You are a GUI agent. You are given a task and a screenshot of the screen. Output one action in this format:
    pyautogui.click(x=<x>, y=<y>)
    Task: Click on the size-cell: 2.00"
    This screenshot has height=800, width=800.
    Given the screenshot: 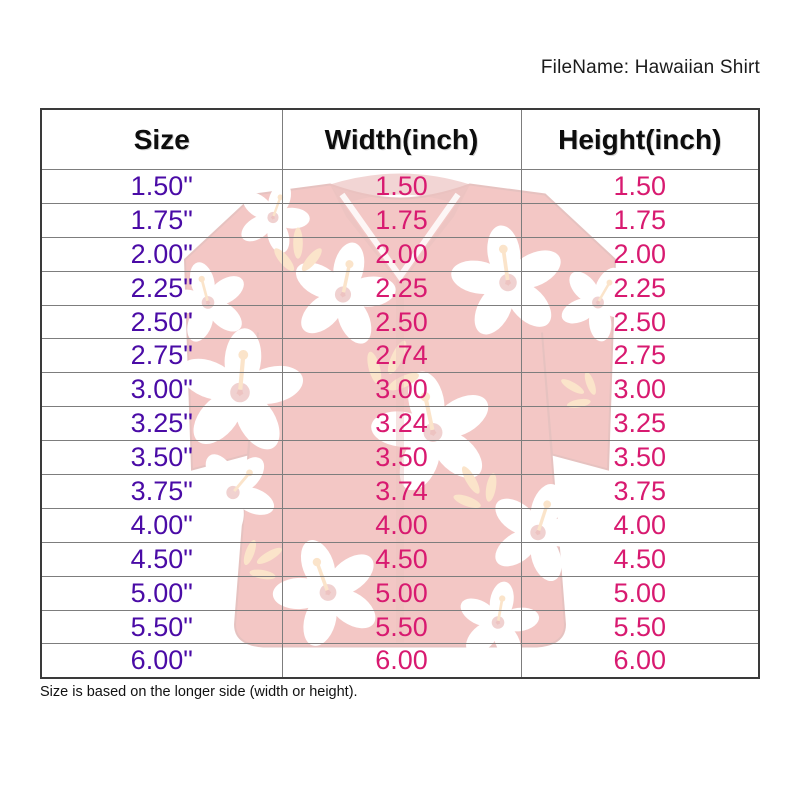 What is the action you would take?
    pyautogui.click(x=161, y=254)
    